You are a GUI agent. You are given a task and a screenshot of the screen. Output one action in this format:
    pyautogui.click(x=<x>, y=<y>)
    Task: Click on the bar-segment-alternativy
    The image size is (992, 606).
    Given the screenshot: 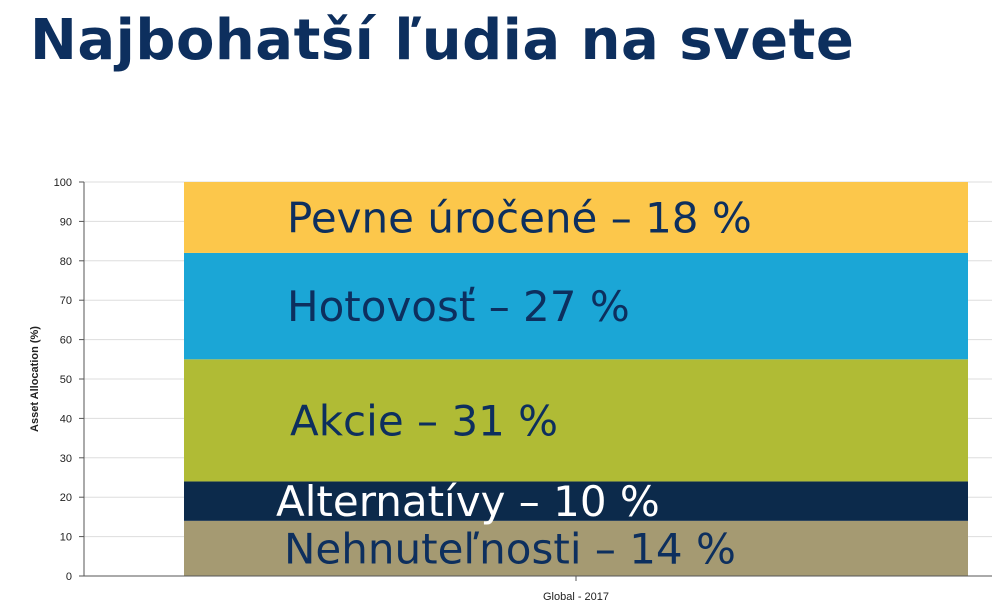 What is the action you would take?
    pyautogui.click(x=576, y=501)
    